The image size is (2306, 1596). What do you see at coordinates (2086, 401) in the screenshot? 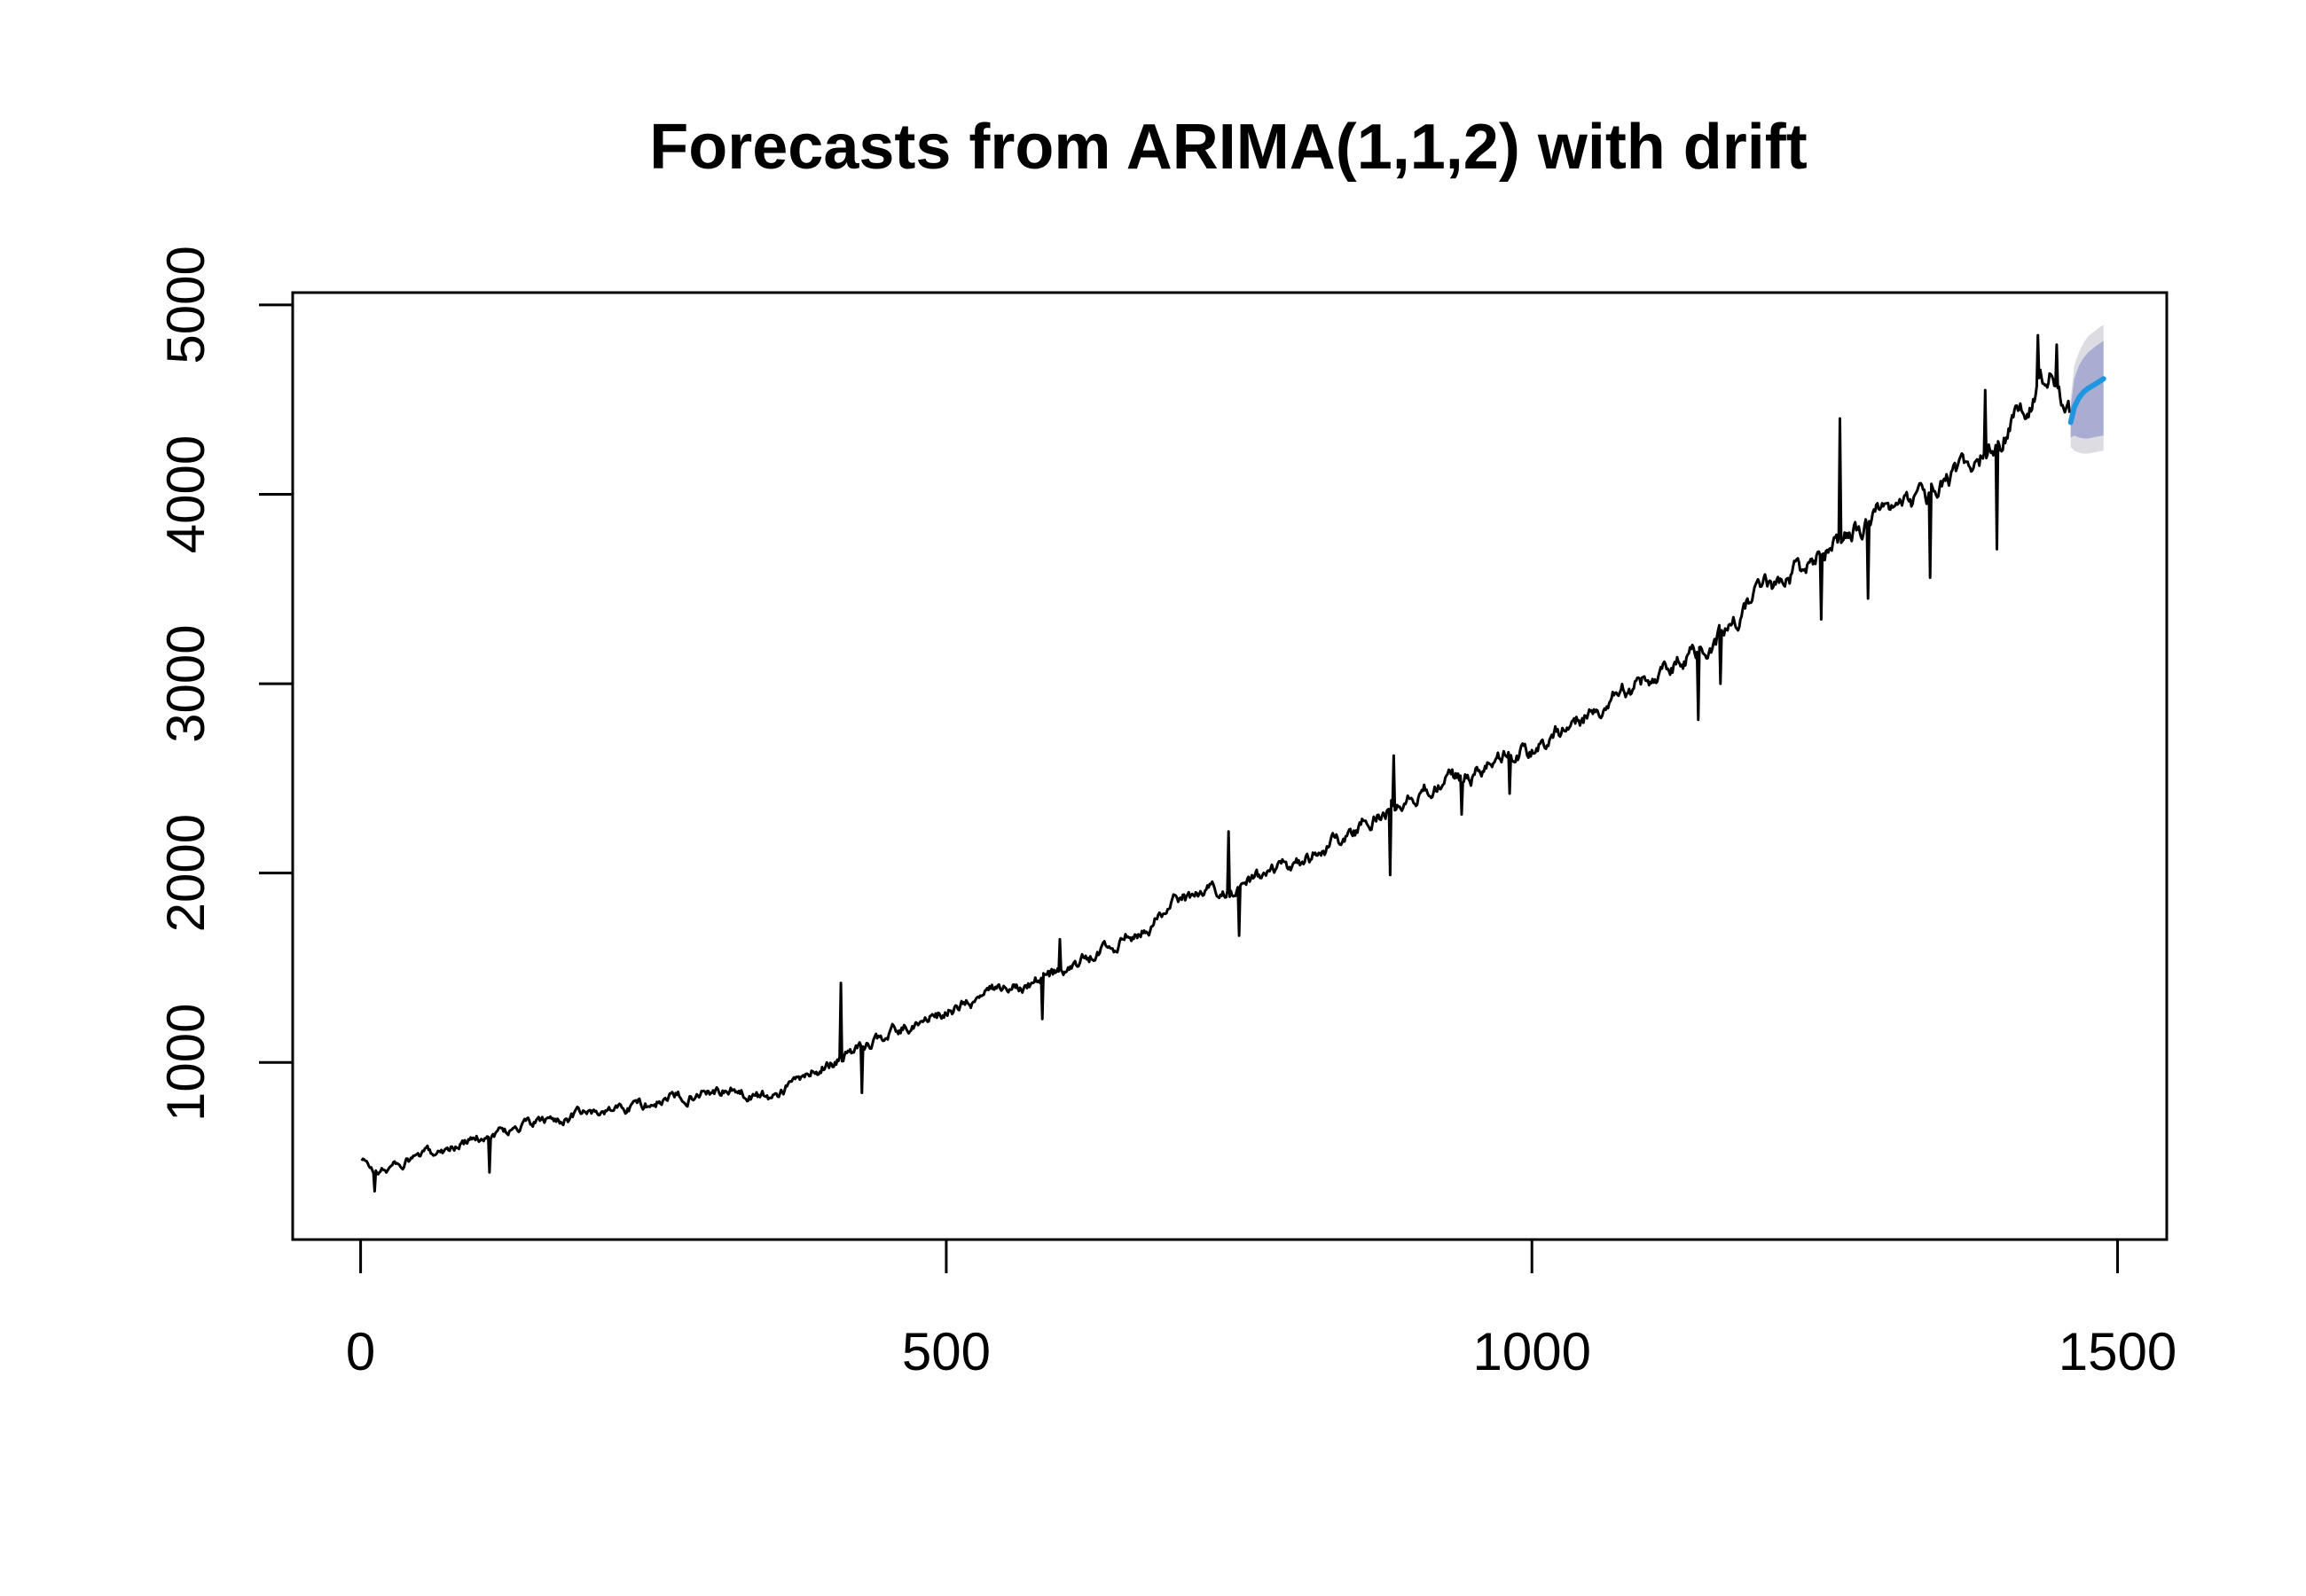
I see `forecast-mean-line` at bounding box center [2086, 401].